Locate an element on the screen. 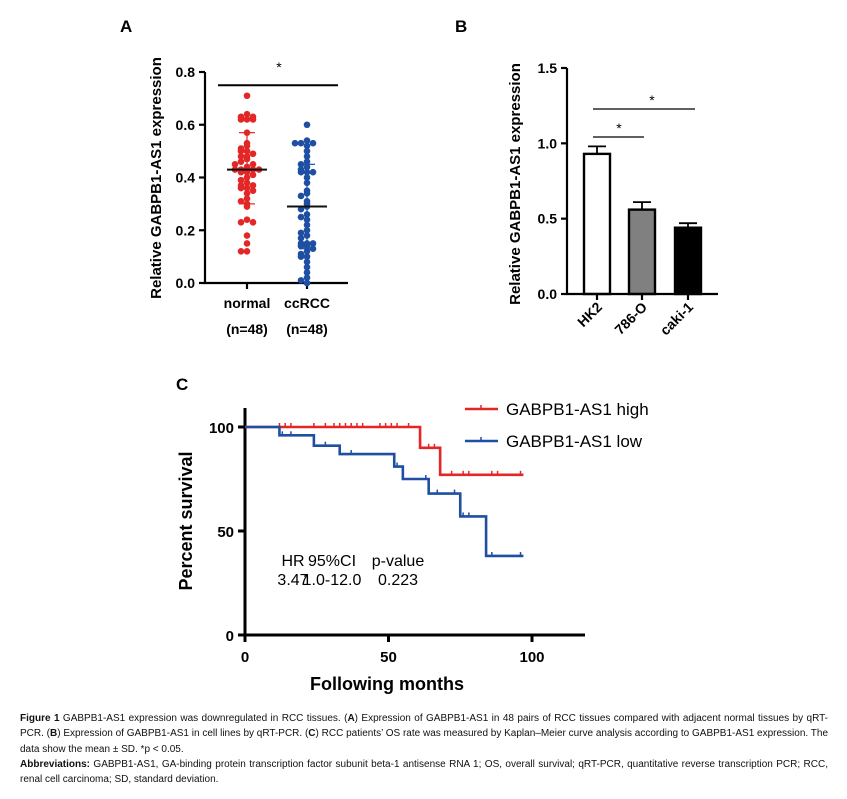  y-tick-label: 100 is located at coordinates (221, 428).